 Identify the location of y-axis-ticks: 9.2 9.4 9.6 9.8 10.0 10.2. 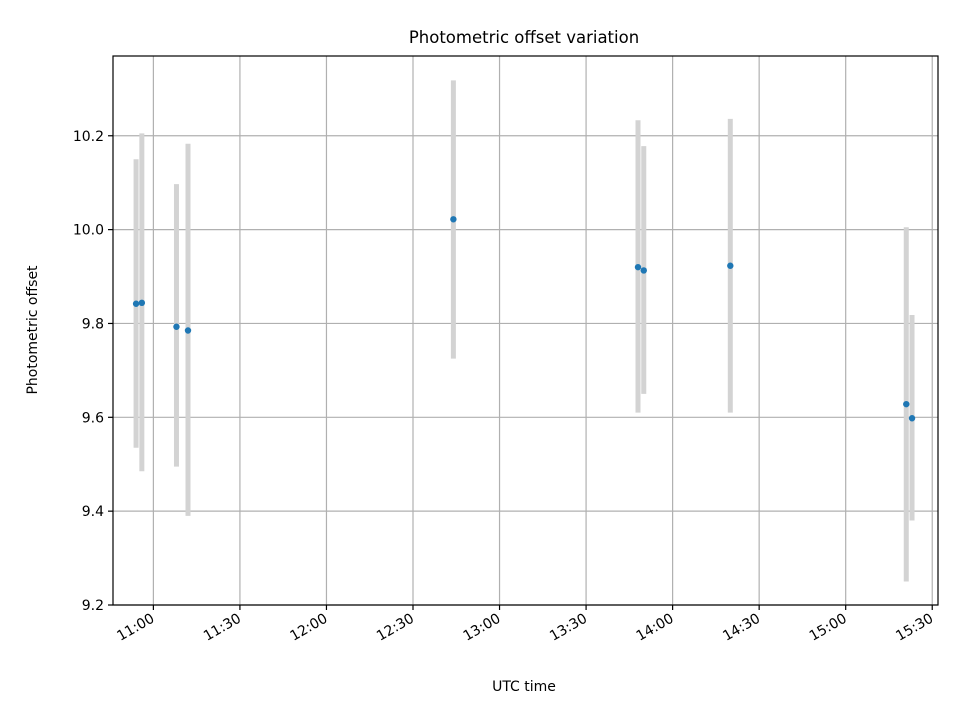
(93, 371).